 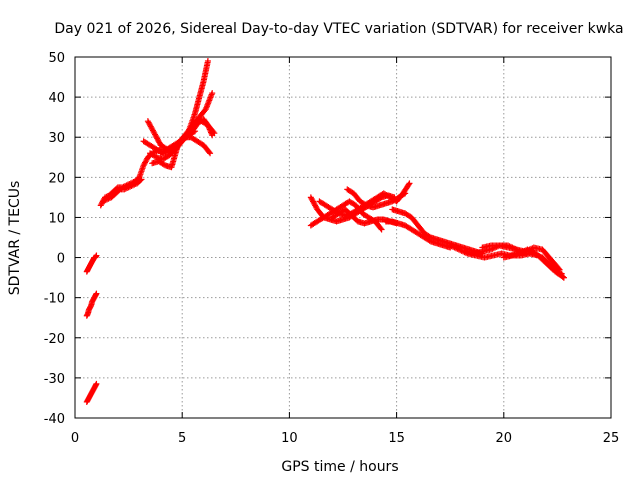 What do you see at coordinates (504, 438) in the screenshot?
I see `x-tick-label: 20` at bounding box center [504, 438].